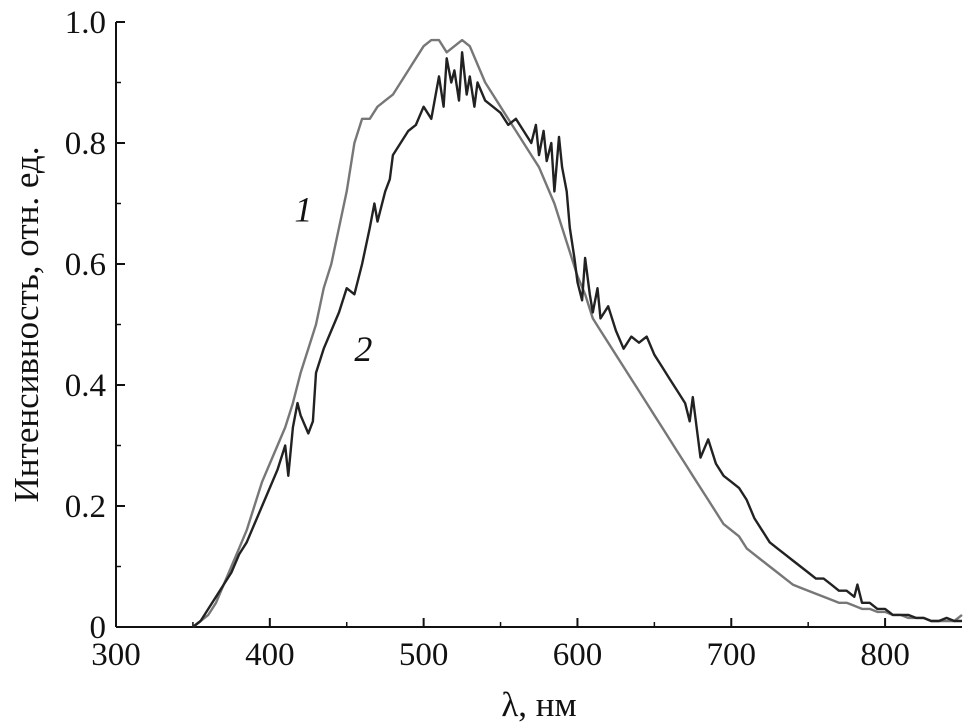 This screenshot has width=965, height=725. I want to click on y-axis-ticks: 0 0.2 0.4 0.6 0.8 1.0, so click(95, 325).